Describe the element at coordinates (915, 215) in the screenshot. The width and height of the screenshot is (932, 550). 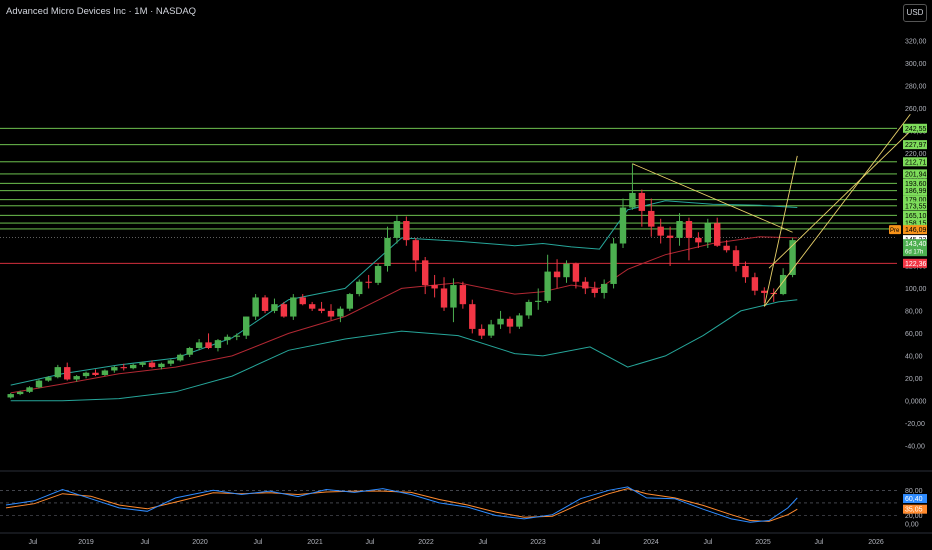
I see `level-price-badge` at that location.